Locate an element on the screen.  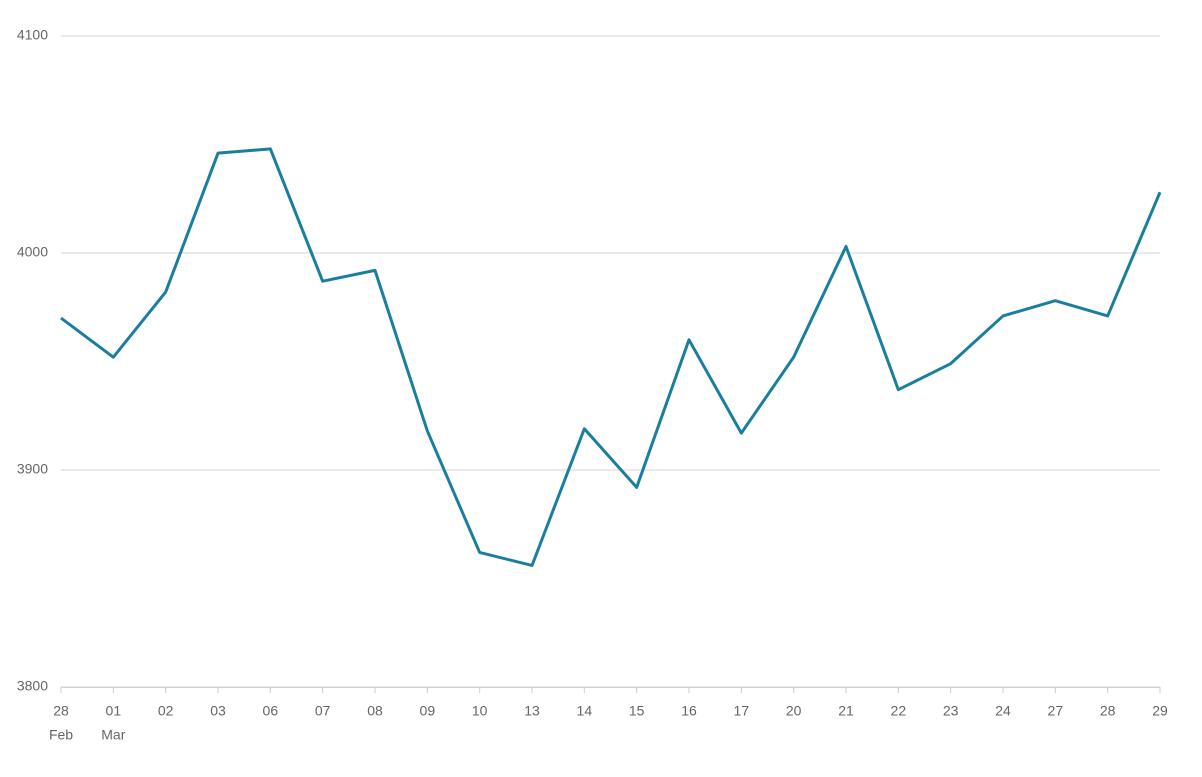
x-tick-label: 10 is located at coordinates (480, 711).